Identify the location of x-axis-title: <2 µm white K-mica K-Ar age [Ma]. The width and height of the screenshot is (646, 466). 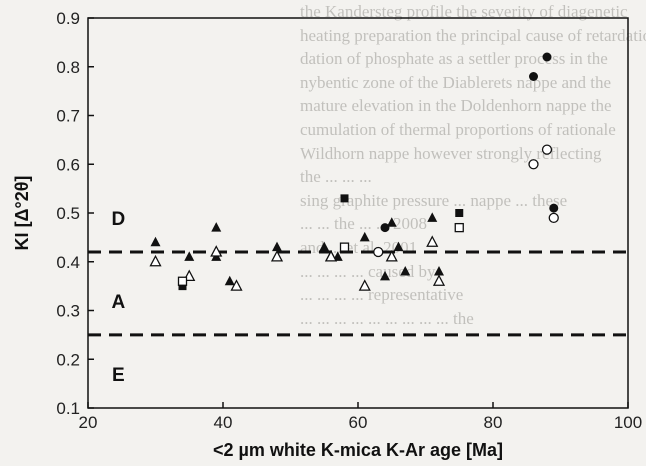
(358, 450).